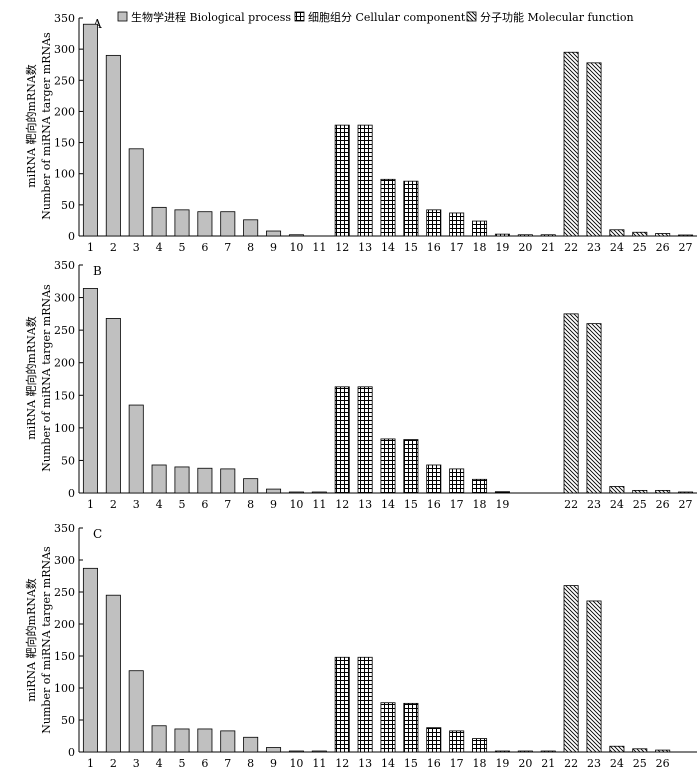 The height and width of the screenshot is (775, 700). I want to click on x-tick-label: 9, so click(273, 504).